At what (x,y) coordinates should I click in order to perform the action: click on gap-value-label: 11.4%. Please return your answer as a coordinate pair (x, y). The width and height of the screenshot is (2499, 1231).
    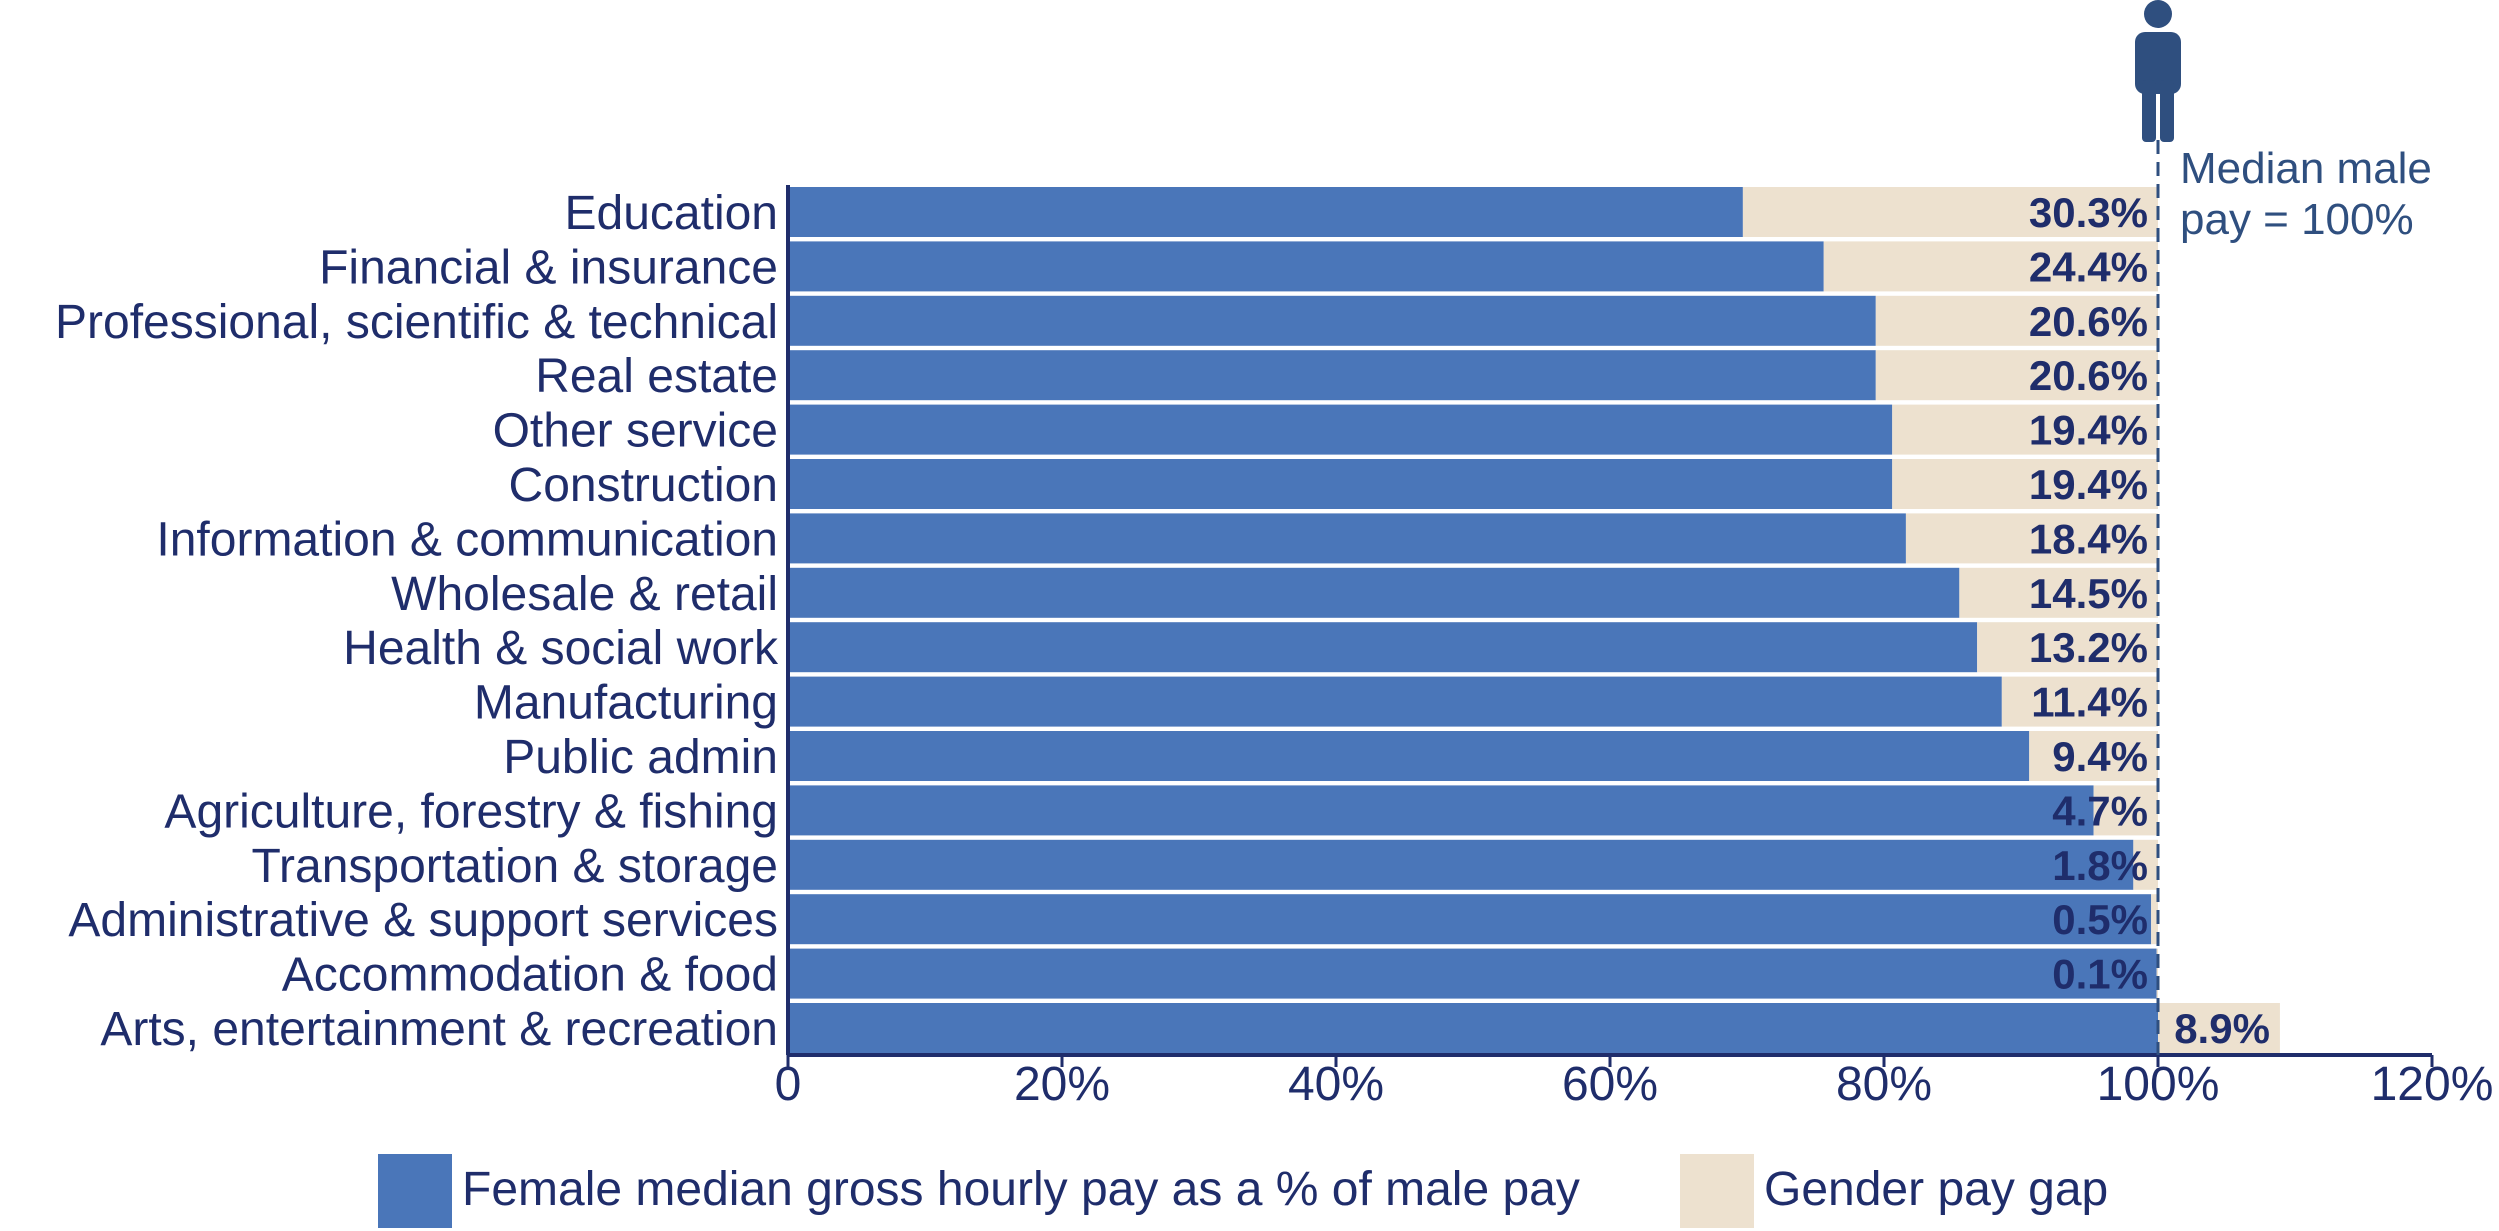
    Looking at the image, I should click on (2089, 702).